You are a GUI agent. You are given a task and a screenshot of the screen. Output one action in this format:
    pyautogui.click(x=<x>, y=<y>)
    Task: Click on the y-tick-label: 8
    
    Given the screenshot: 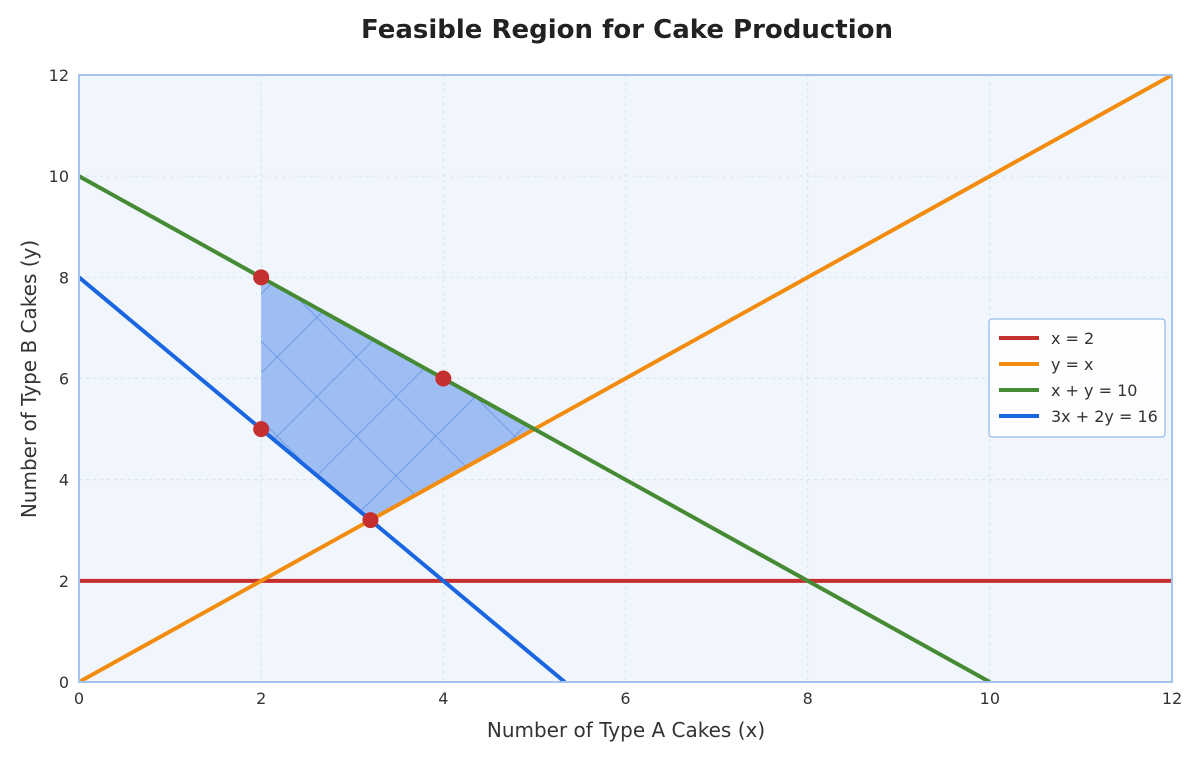 What is the action you would take?
    pyautogui.click(x=64, y=277)
    